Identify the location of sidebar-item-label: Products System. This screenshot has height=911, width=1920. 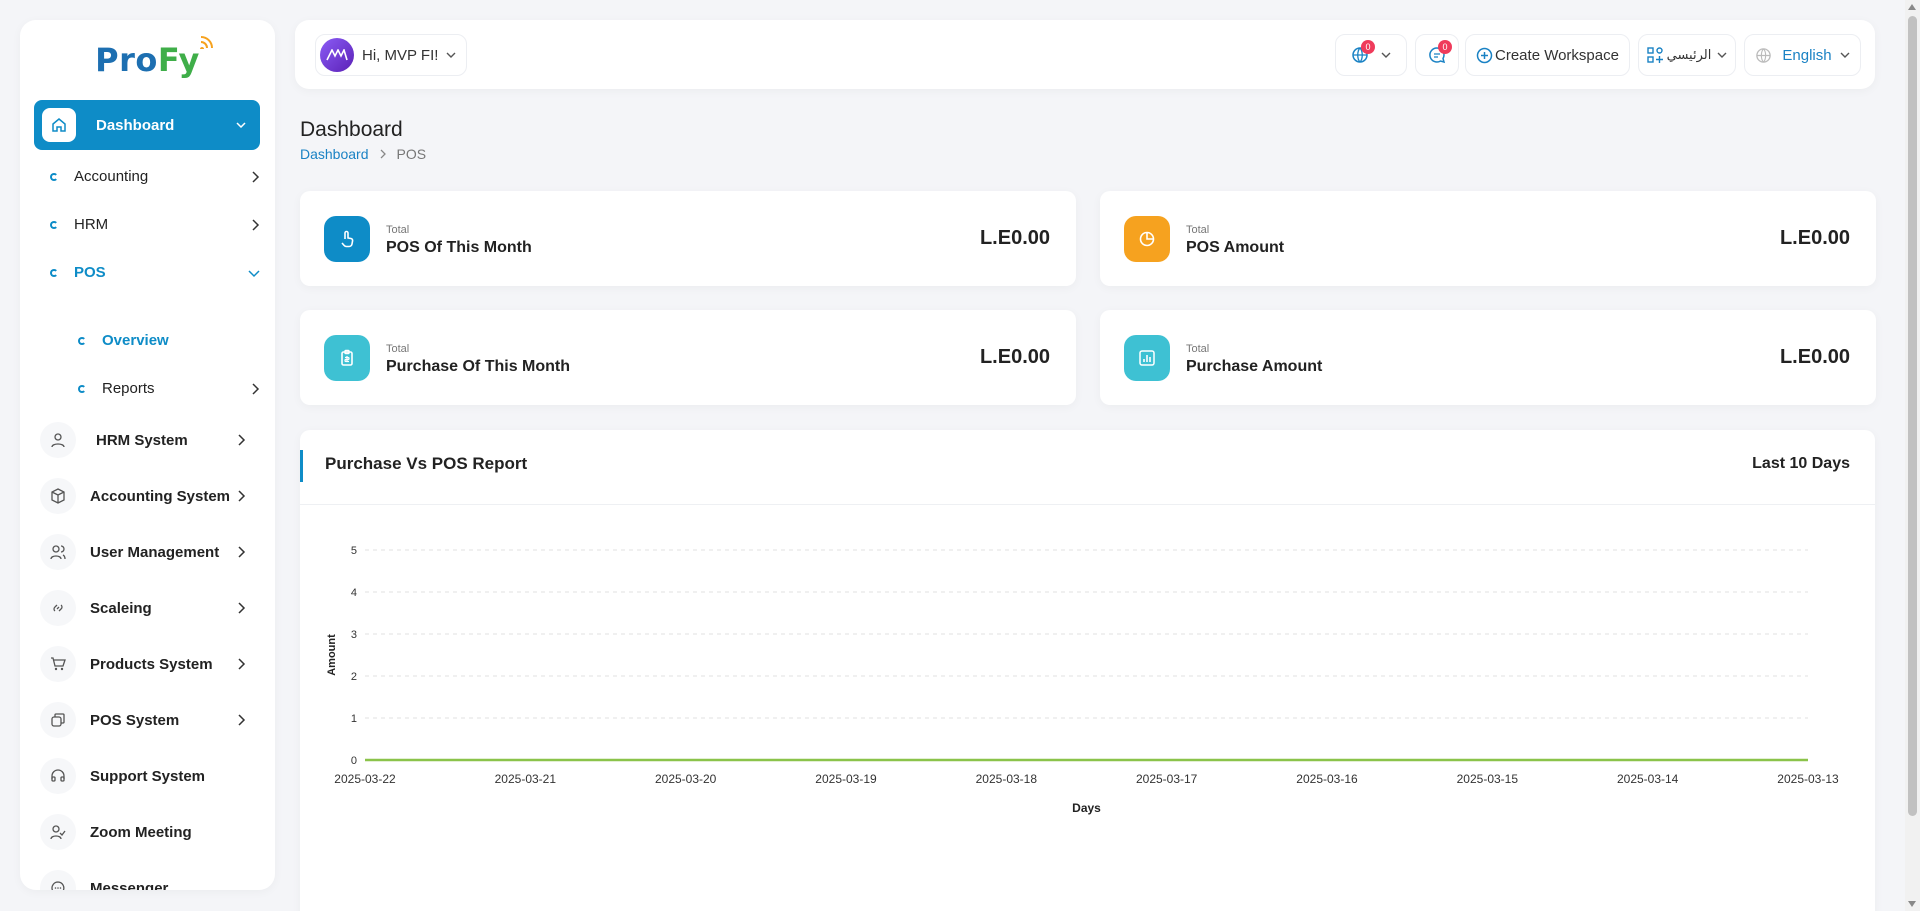
(151, 664).